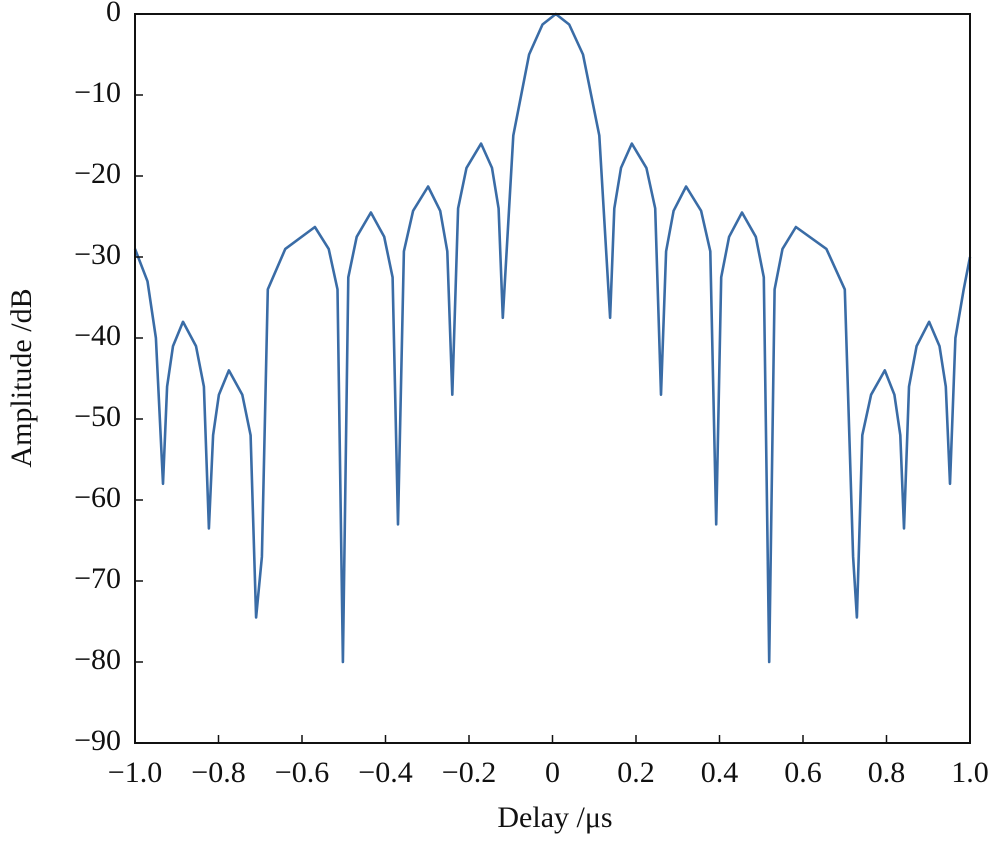 Image resolution: width=1000 pixels, height=841 pixels. I want to click on x-tick-label: 0.4, so click(720, 772).